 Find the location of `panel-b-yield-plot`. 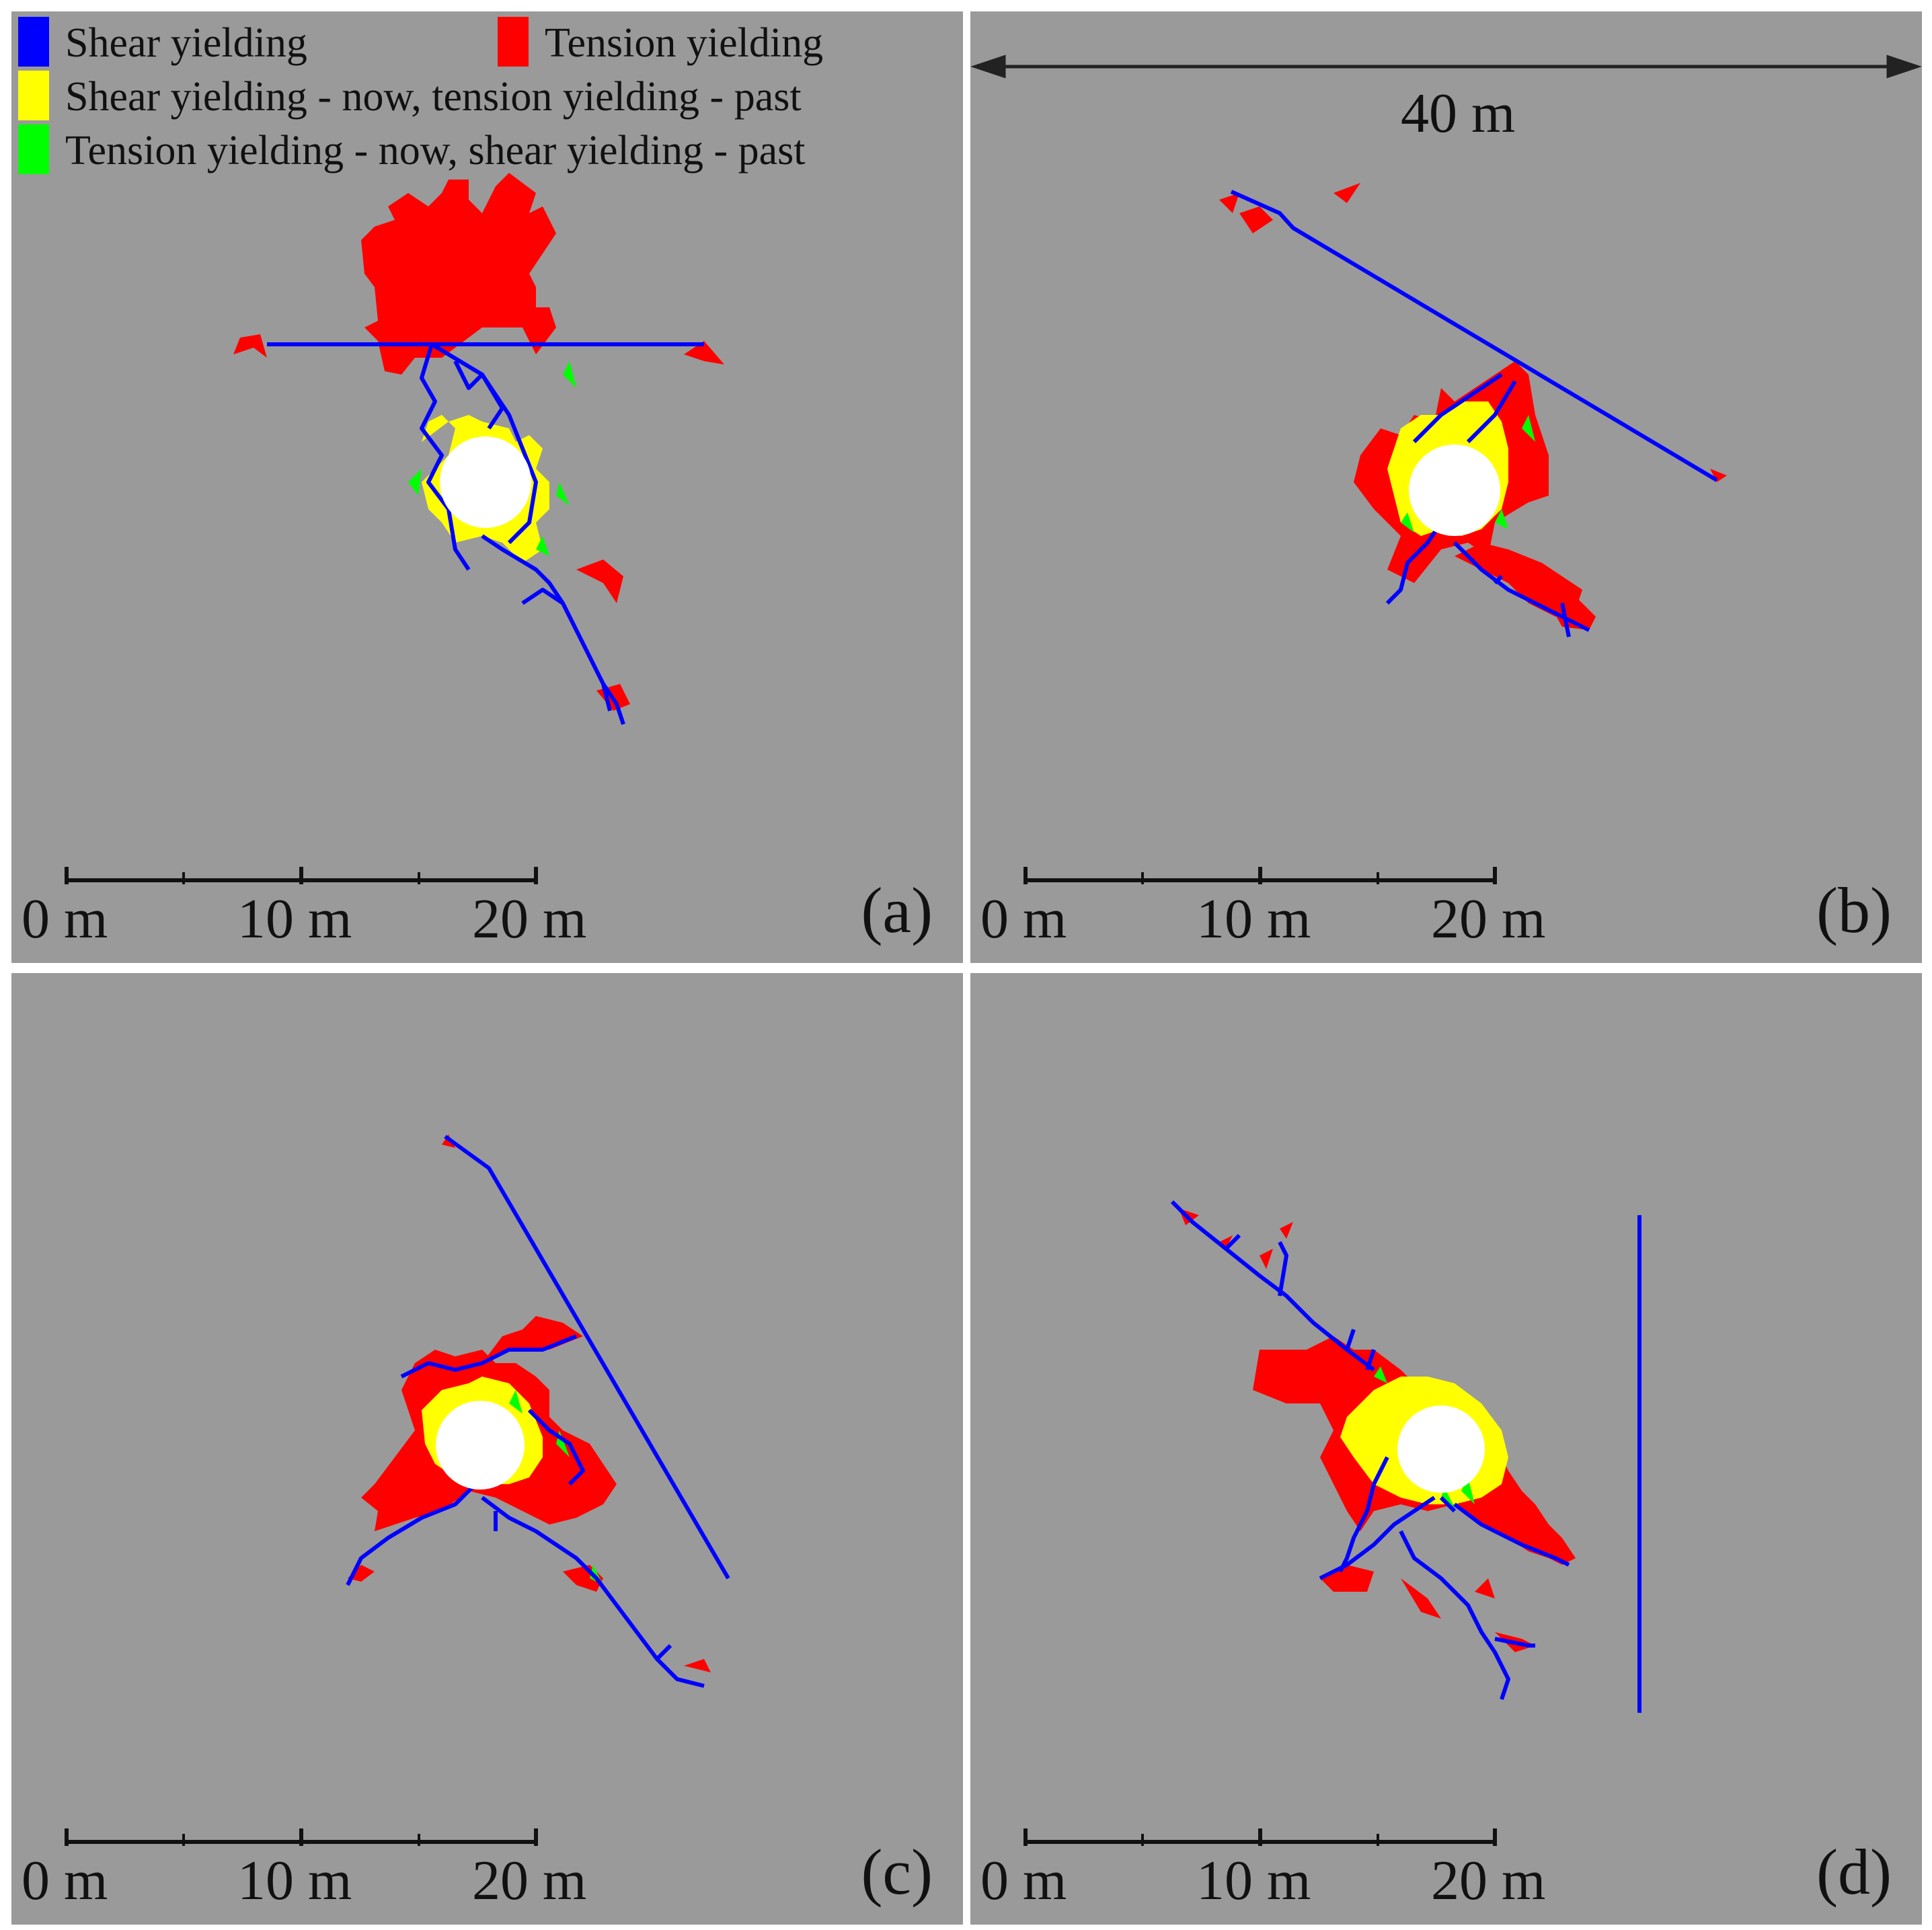

panel-b-yield-plot is located at coordinates (1446, 346).